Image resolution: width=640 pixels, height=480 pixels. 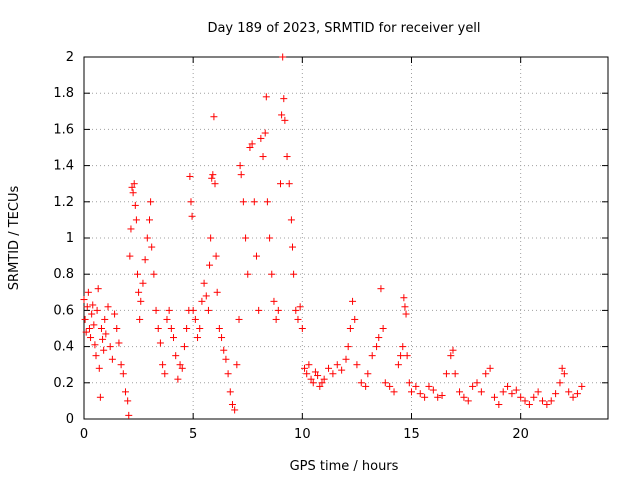 What do you see at coordinates (63, 274) in the screenshot?
I see `y-tick-label: 0.8` at bounding box center [63, 274].